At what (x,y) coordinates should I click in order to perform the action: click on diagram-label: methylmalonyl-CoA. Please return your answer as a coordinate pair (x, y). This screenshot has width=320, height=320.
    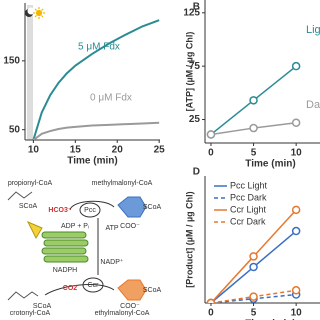
    Looking at the image, I should click on (122, 183).